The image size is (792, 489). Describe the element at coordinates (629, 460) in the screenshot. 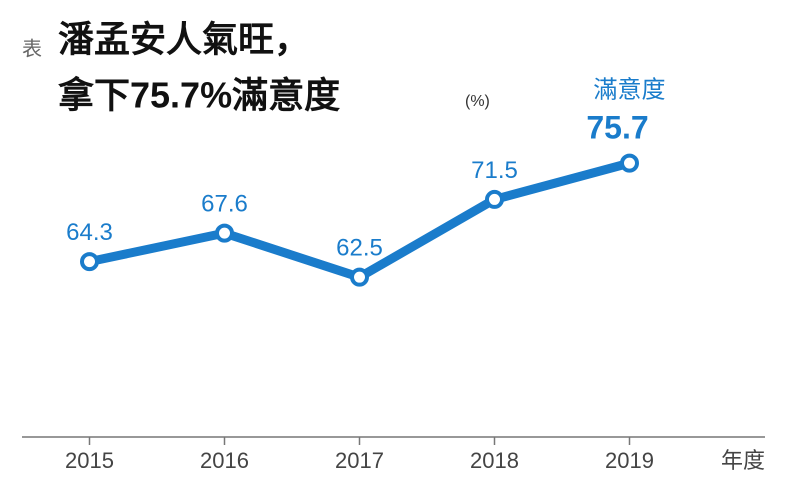

I see `x-tick-label: 2019` at that location.